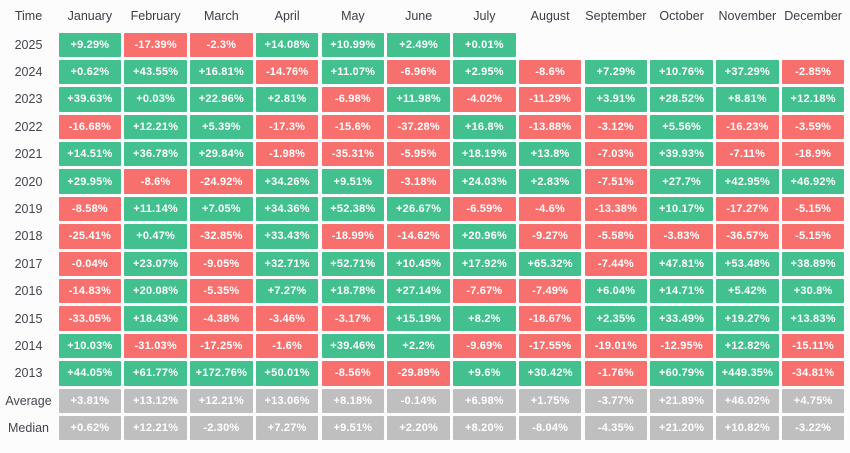 The width and height of the screenshot is (850, 453). What do you see at coordinates (550, 263) in the screenshot?
I see `return-cell: +65.32%` at bounding box center [550, 263].